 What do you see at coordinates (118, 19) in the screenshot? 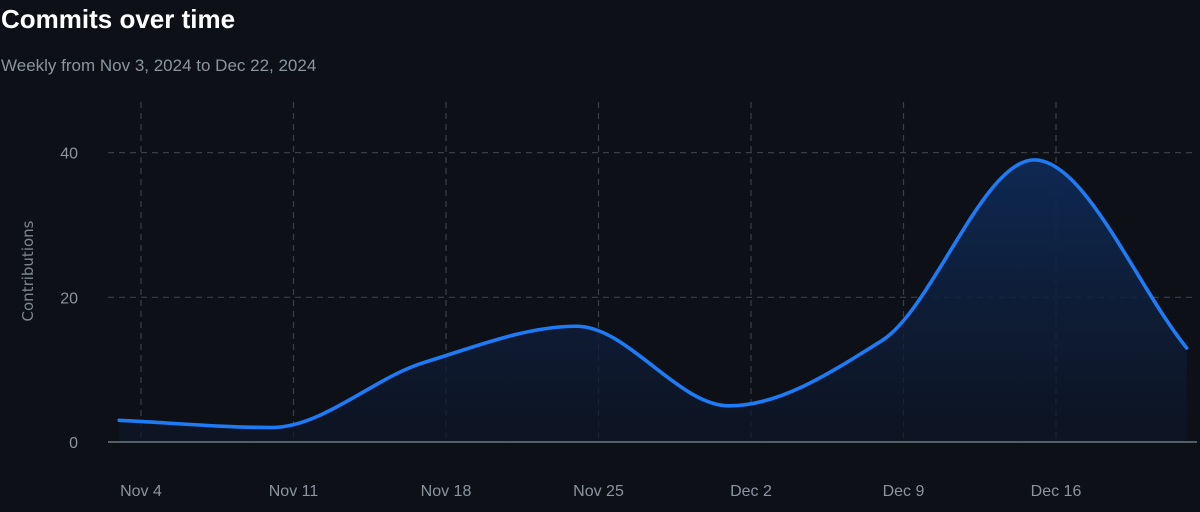
I see `chart-title: Commits over time` at bounding box center [118, 19].